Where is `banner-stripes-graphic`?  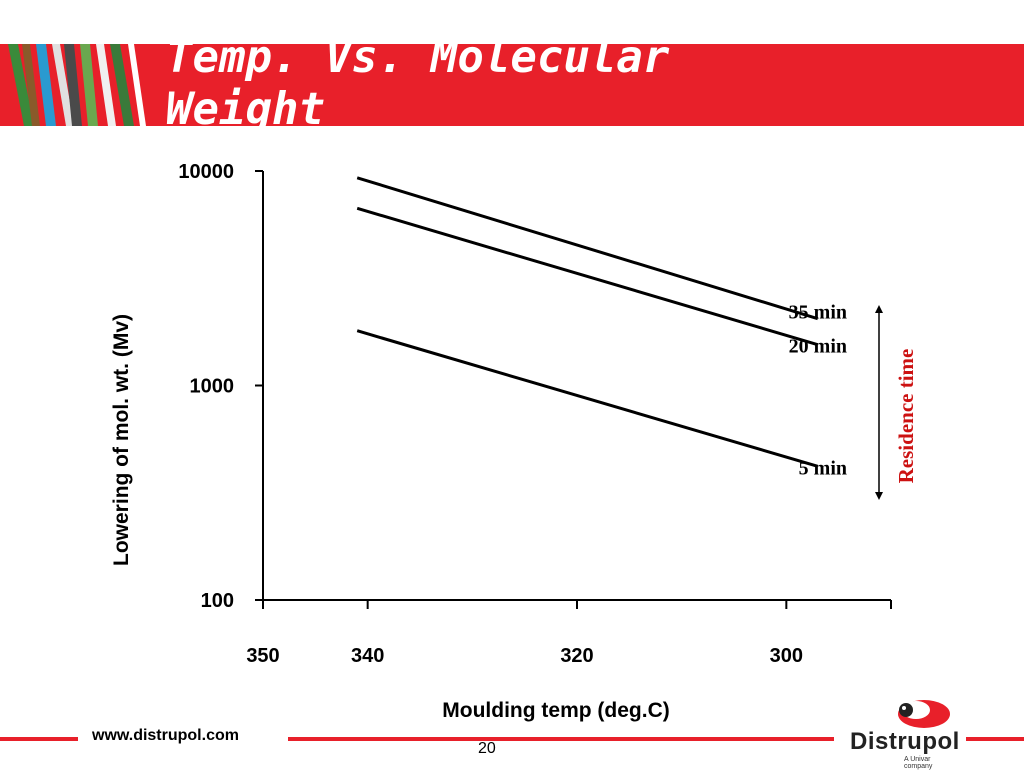
banner-stripes-graphic is located at coordinates (80, 85).